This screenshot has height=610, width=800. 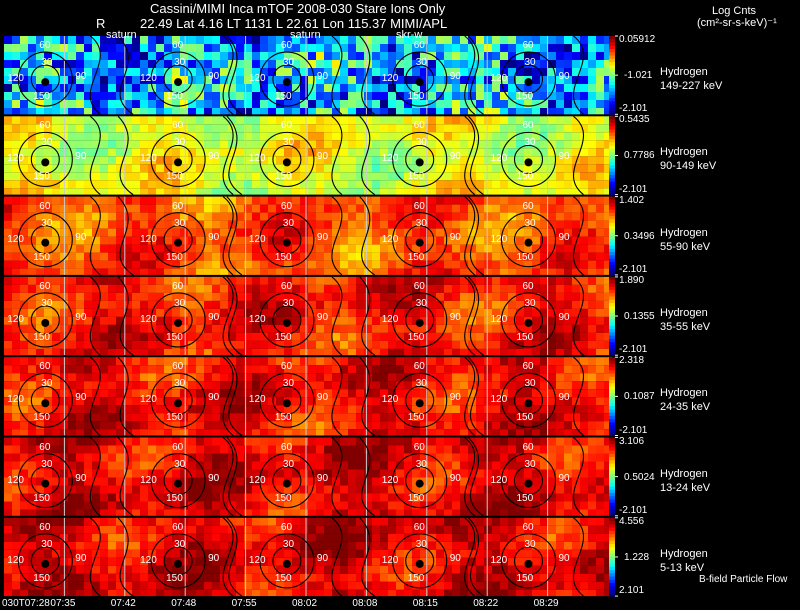 What do you see at coordinates (485, 603) in the screenshot?
I see `time-tick-label: 08:22` at bounding box center [485, 603].